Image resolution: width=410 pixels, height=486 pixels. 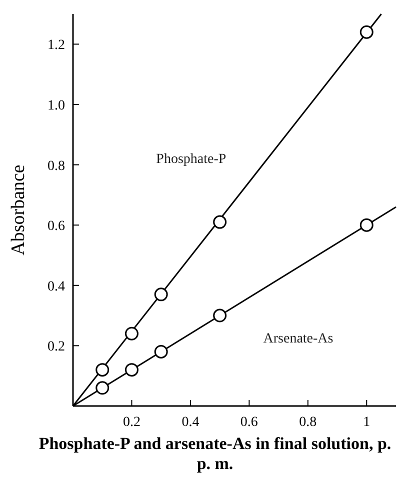 I want to click on x-tick-label: 0.4, so click(x=191, y=422).